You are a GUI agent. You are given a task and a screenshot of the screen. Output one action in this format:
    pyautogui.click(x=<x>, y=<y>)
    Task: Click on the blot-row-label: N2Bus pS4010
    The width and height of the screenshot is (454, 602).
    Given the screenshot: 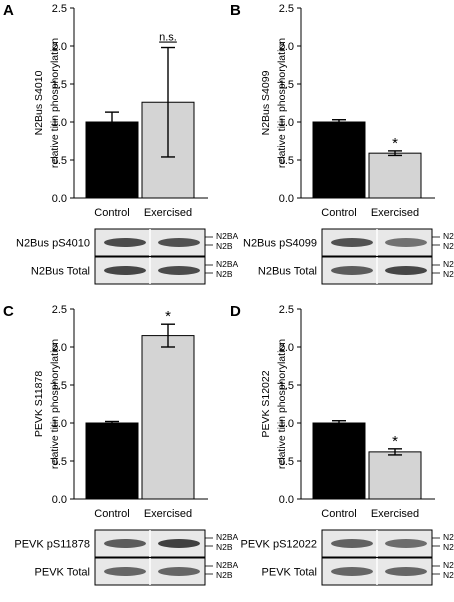 What is the action you would take?
    pyautogui.click(x=53, y=244)
    